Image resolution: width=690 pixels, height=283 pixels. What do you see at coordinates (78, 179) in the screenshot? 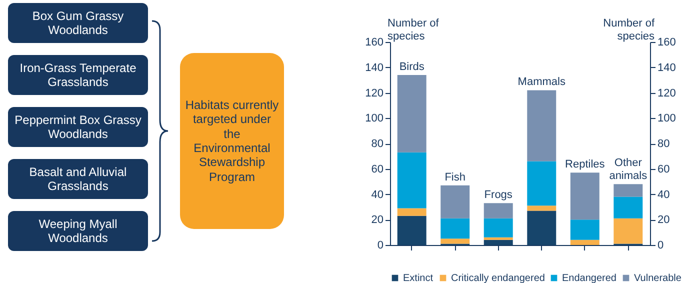
I see `text: Basalt and Alluvial Grasslands` at bounding box center [78, 179].